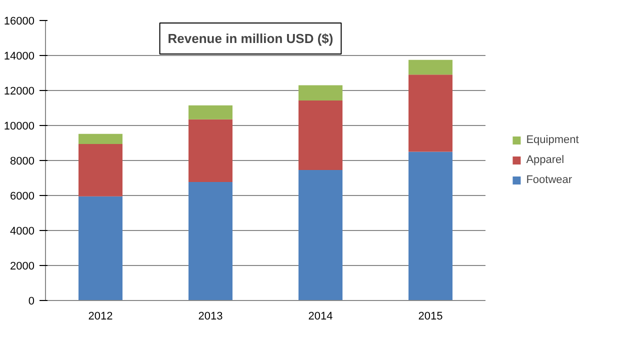 This screenshot has height=349, width=626. What do you see at coordinates (22, 266) in the screenshot?
I see `y-tick-label: 2000` at bounding box center [22, 266].